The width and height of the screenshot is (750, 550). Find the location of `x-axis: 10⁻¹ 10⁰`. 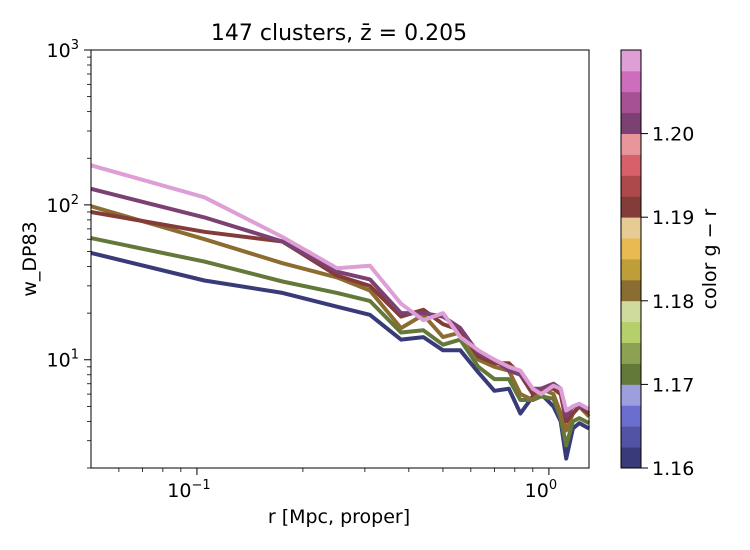

x-axis: 10⁻¹ 10⁰ is located at coordinates (337, 485).